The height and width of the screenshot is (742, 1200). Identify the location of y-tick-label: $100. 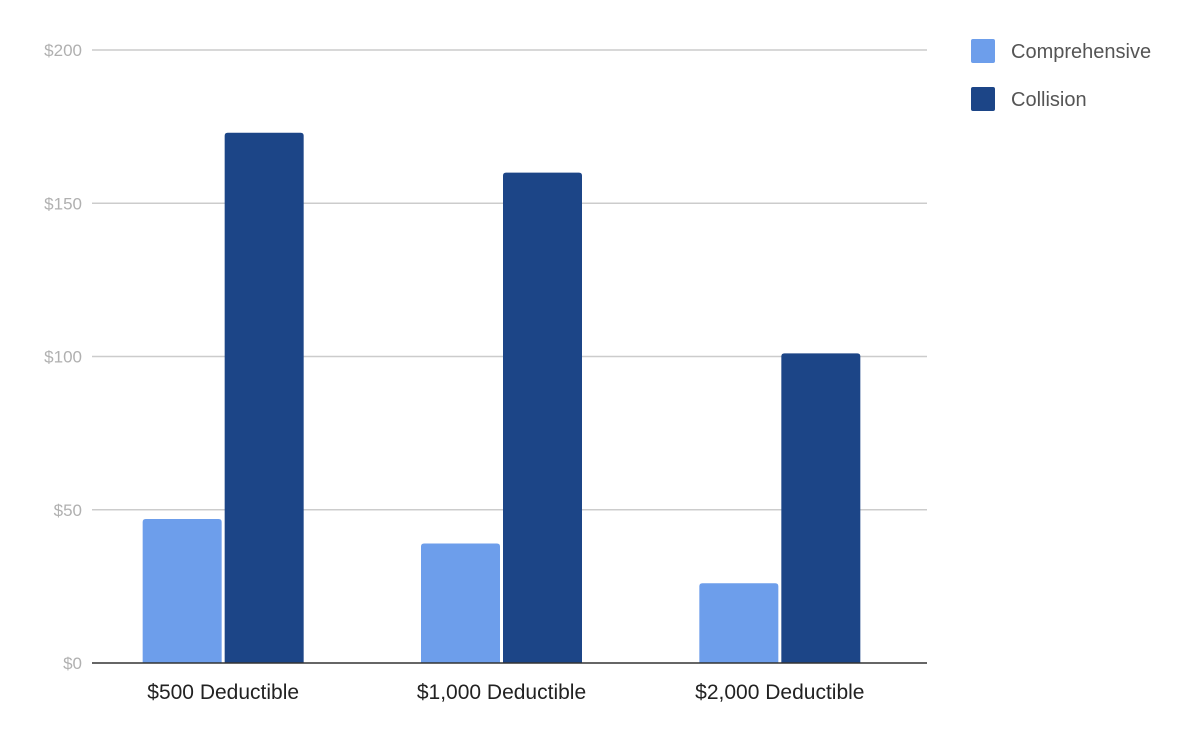
(63, 357).